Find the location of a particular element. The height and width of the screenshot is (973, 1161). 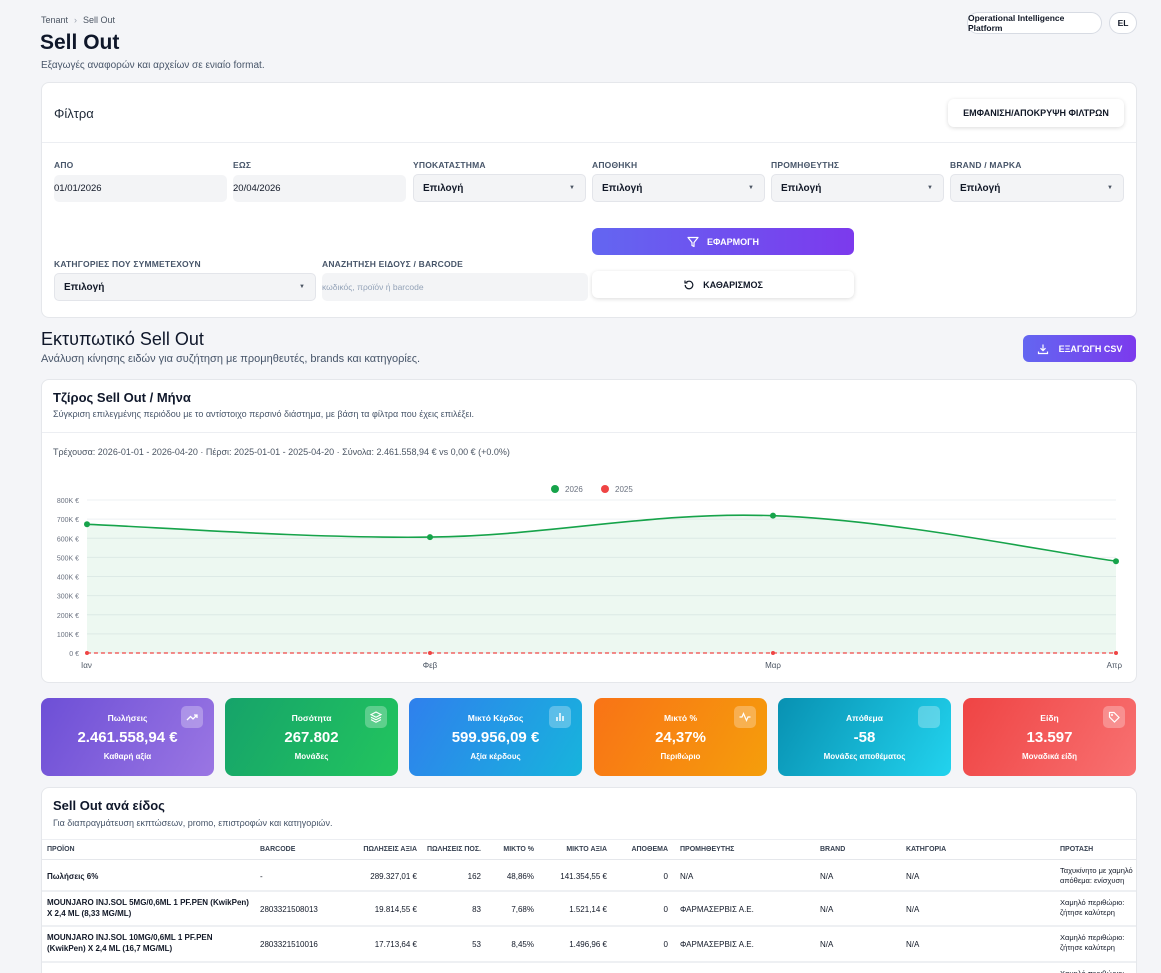

column-header: ΜΙΚΤΟ ΑΞΙΑ is located at coordinates (586, 849).